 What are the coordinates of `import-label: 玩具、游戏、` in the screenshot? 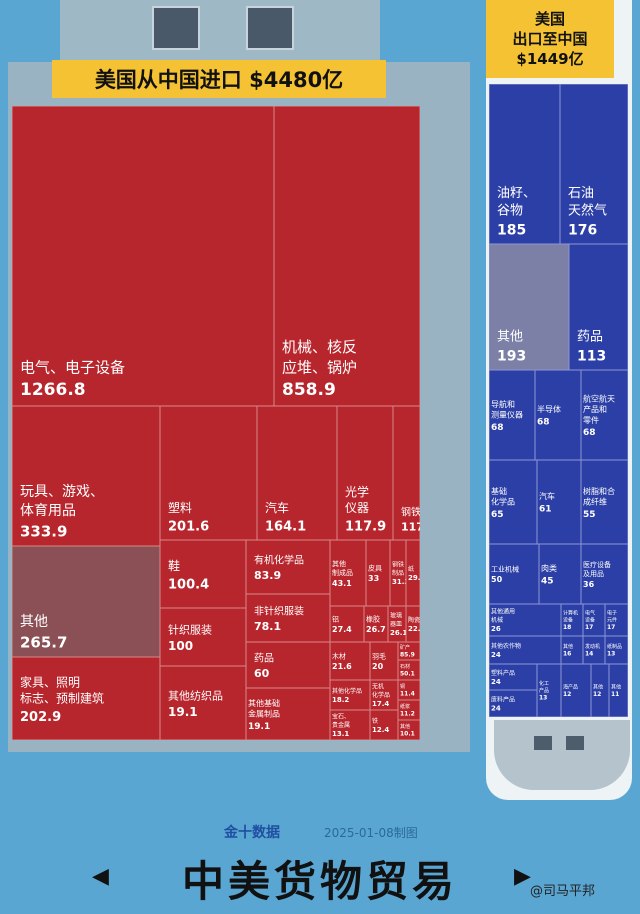 It's located at (62, 492).